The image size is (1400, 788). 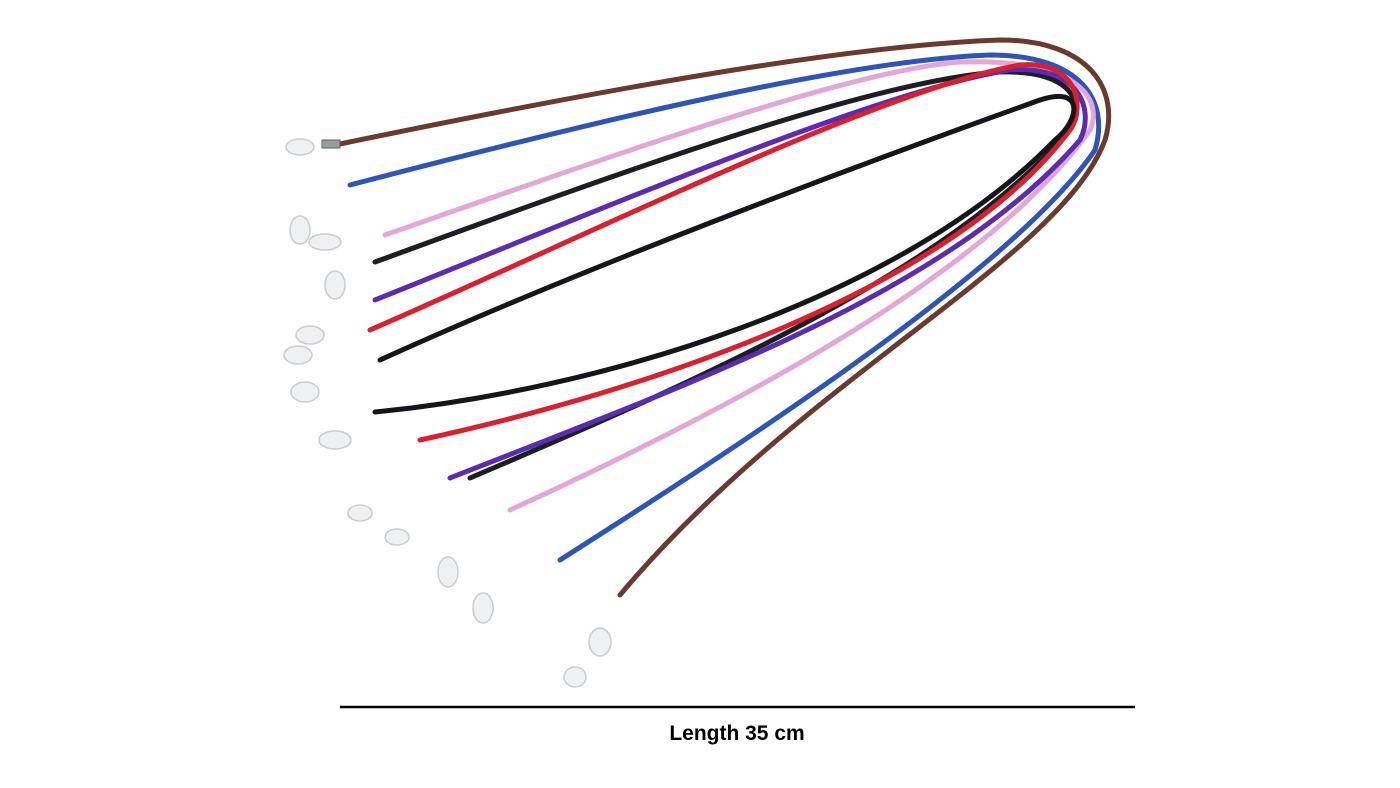 I want to click on crimp, so click(x=331, y=144).